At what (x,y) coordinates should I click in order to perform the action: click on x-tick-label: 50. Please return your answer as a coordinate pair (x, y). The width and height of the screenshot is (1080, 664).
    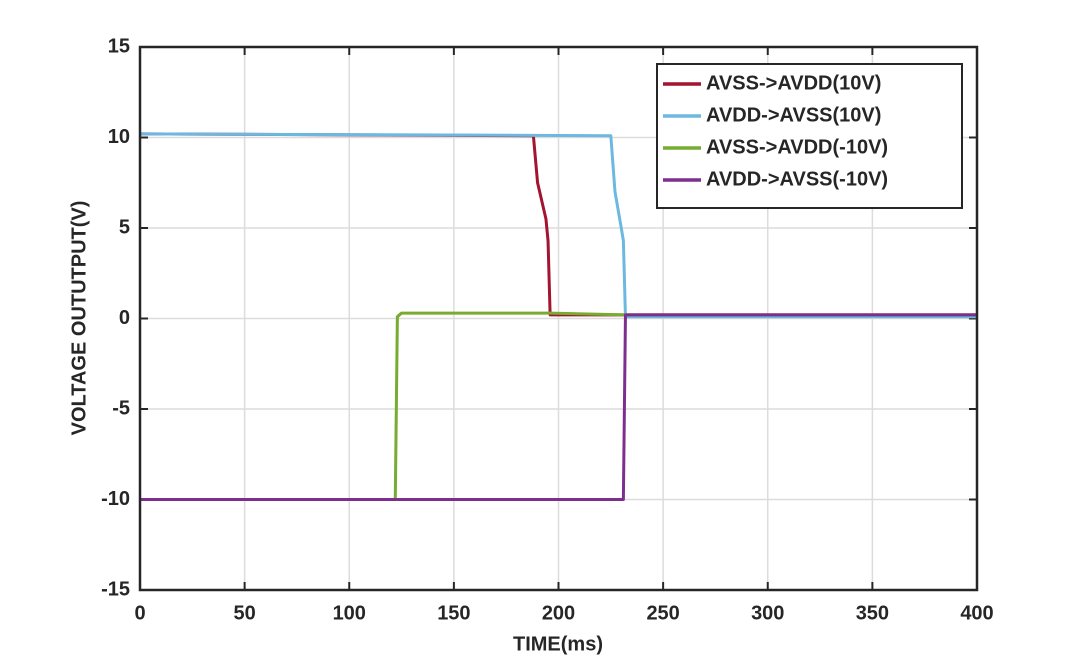
    Looking at the image, I should click on (245, 613).